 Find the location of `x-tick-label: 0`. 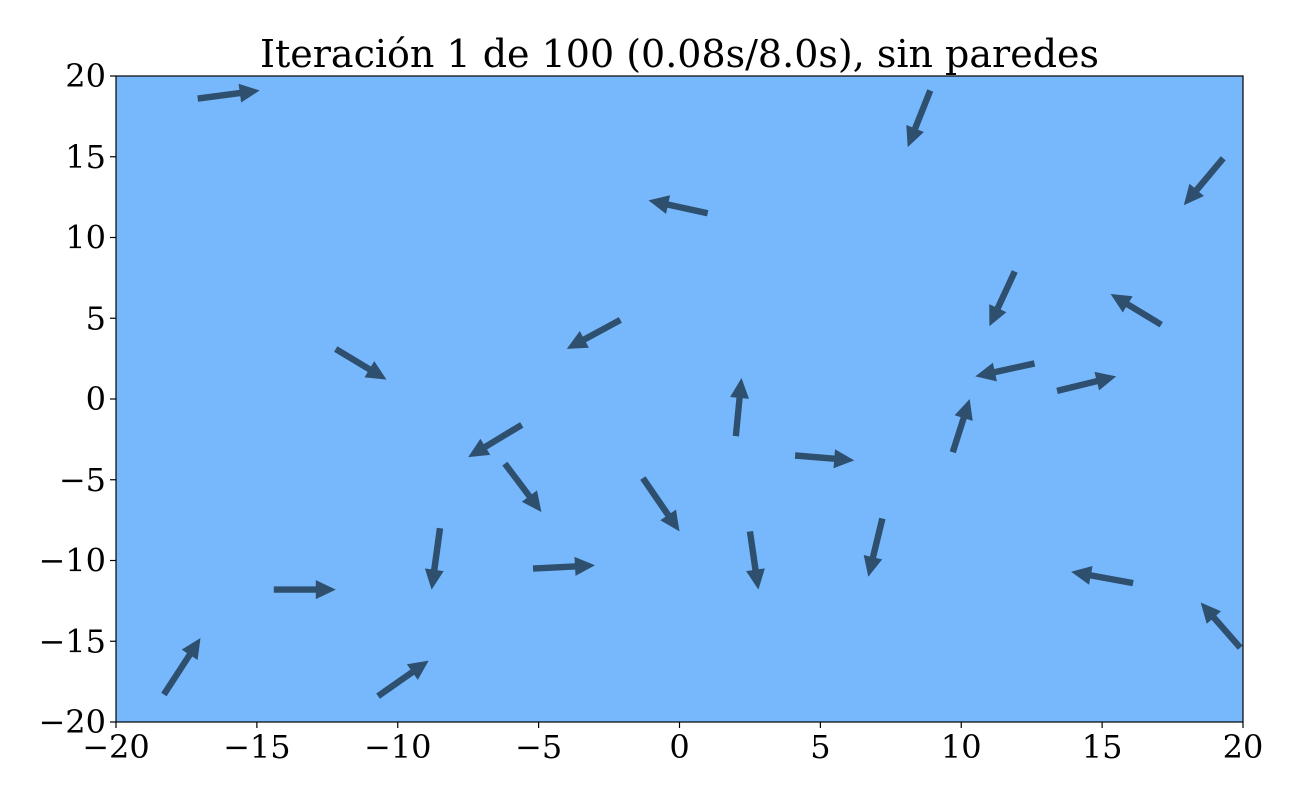

x-tick-label: 0 is located at coordinates (679, 747).